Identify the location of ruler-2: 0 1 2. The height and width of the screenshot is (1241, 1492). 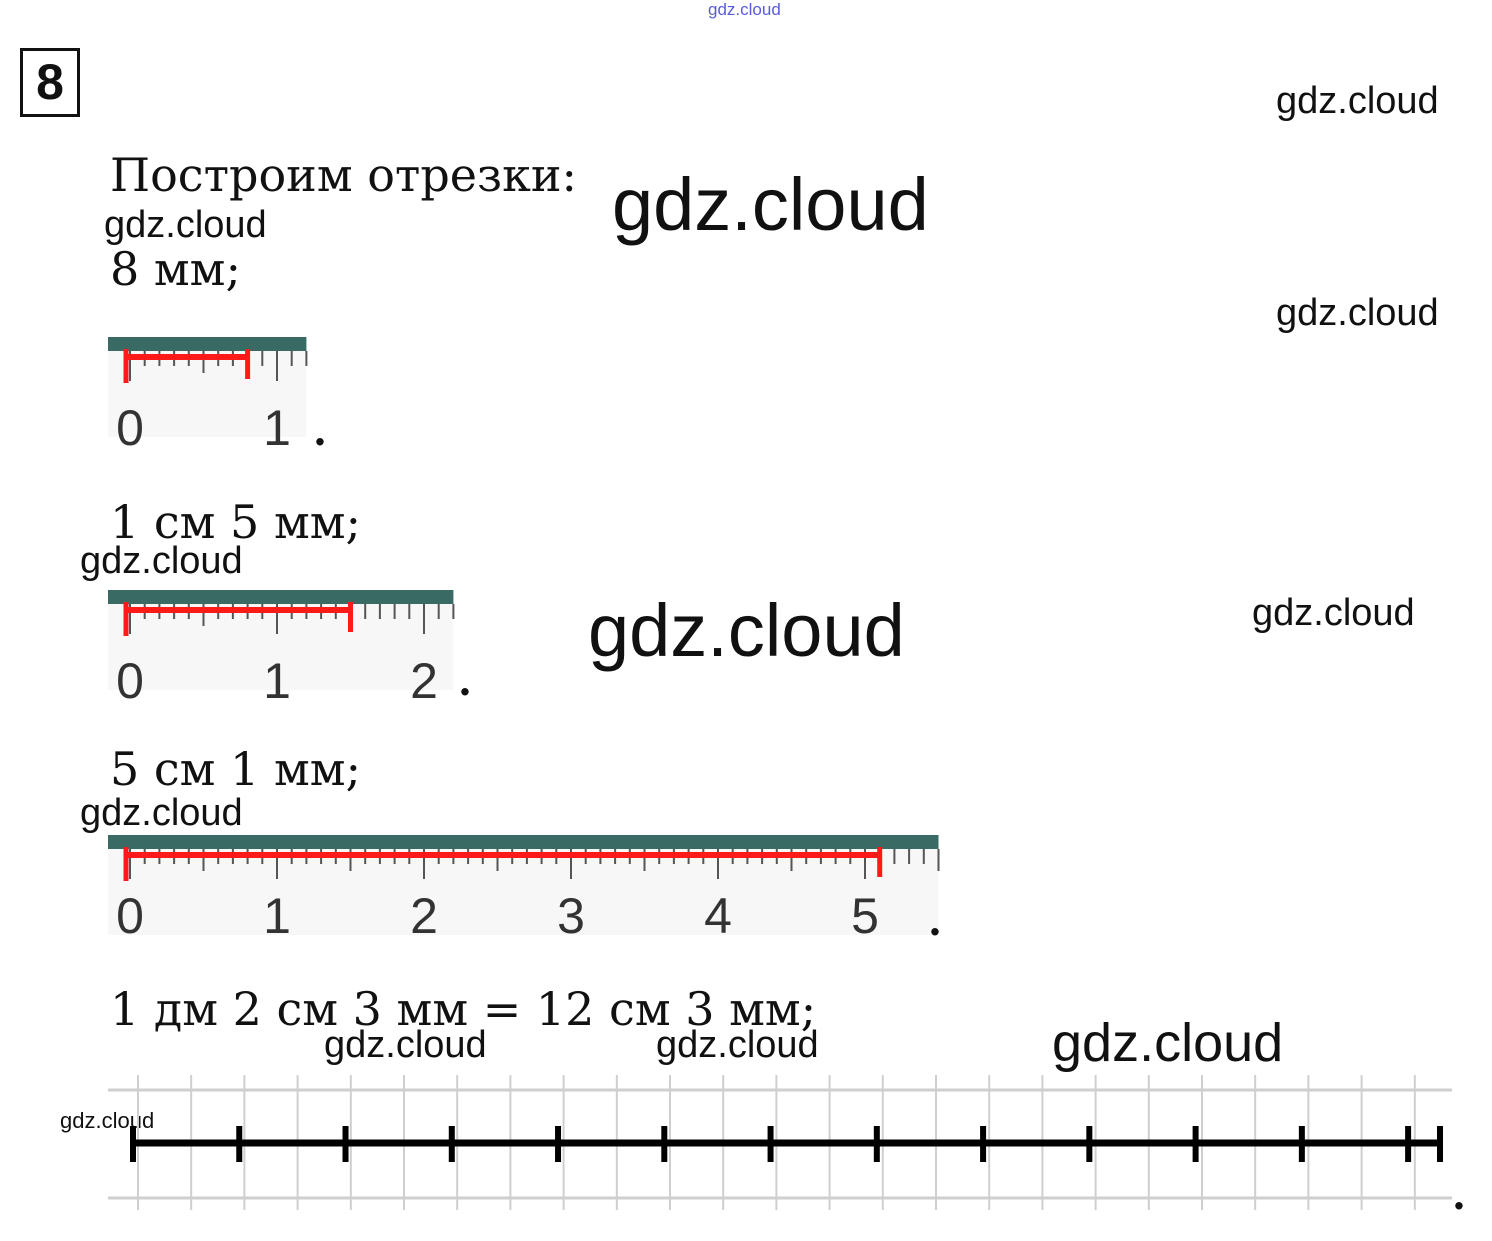
(281, 649).